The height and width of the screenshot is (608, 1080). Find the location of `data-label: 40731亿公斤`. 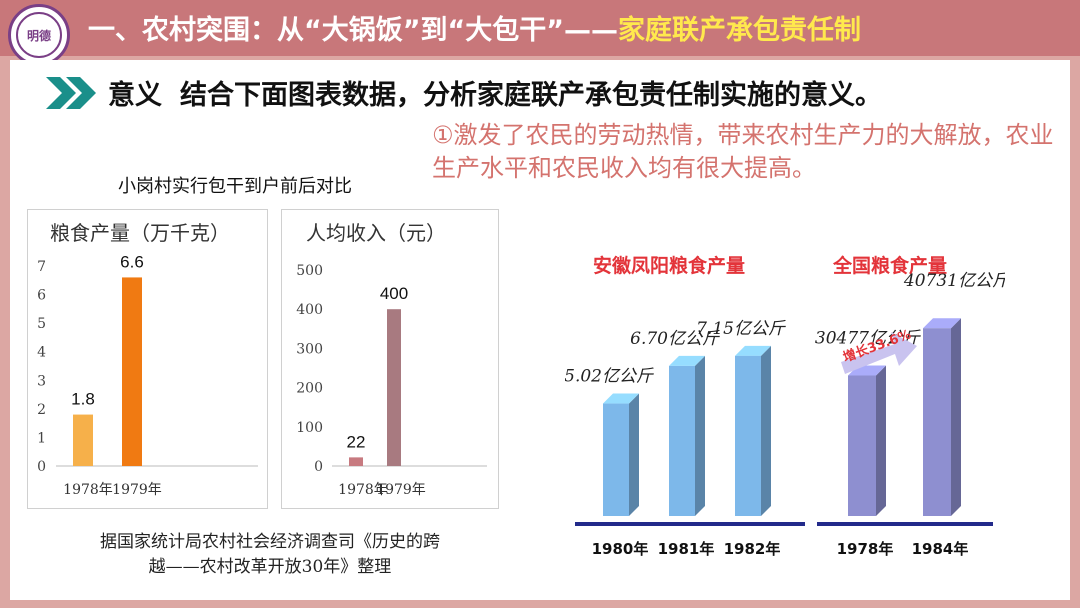

data-label: 40731亿公斤 is located at coordinates (954, 281).